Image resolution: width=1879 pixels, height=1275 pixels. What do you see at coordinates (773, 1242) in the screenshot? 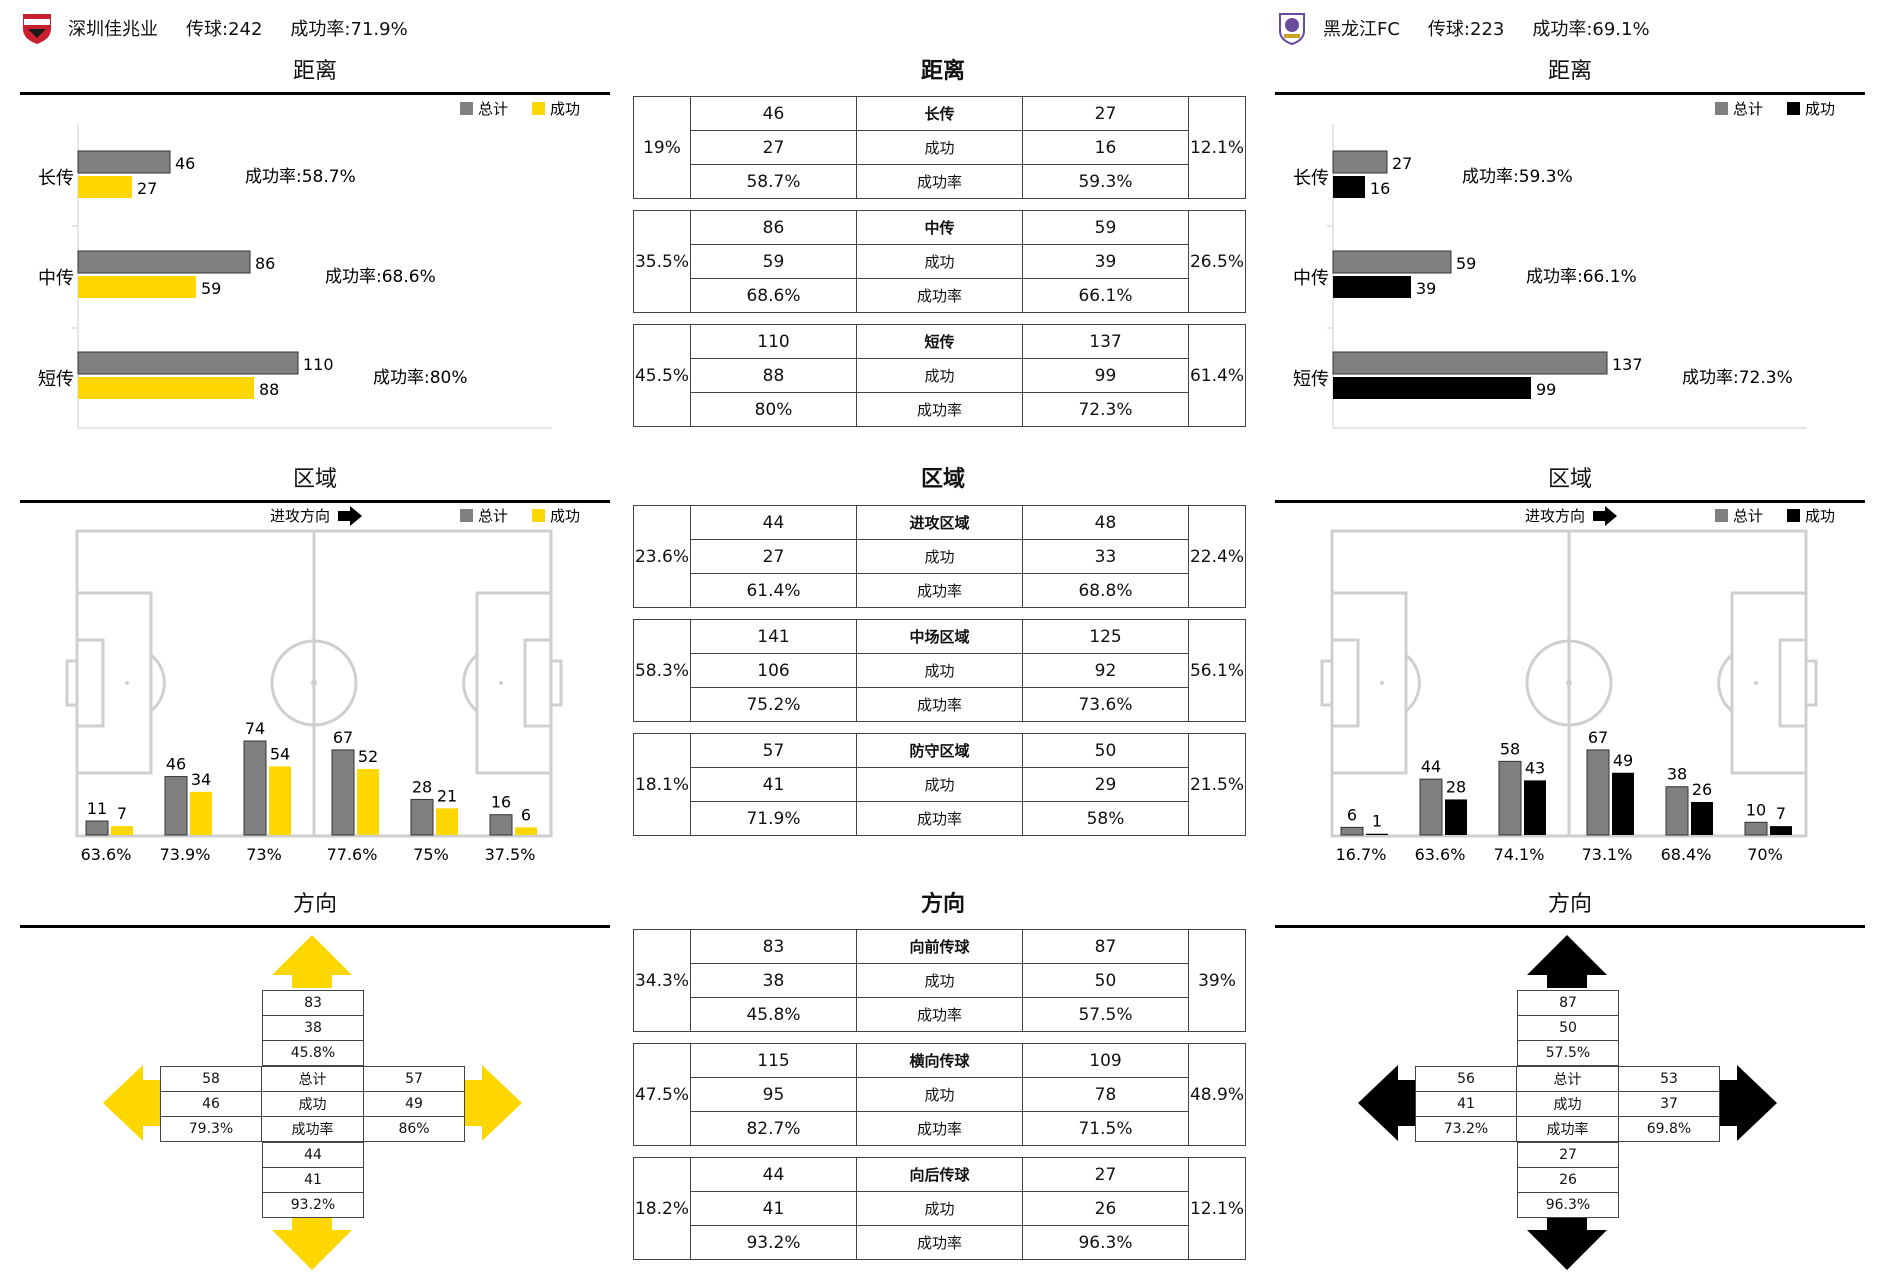
I see `left-rate: 93.2%` at bounding box center [773, 1242].